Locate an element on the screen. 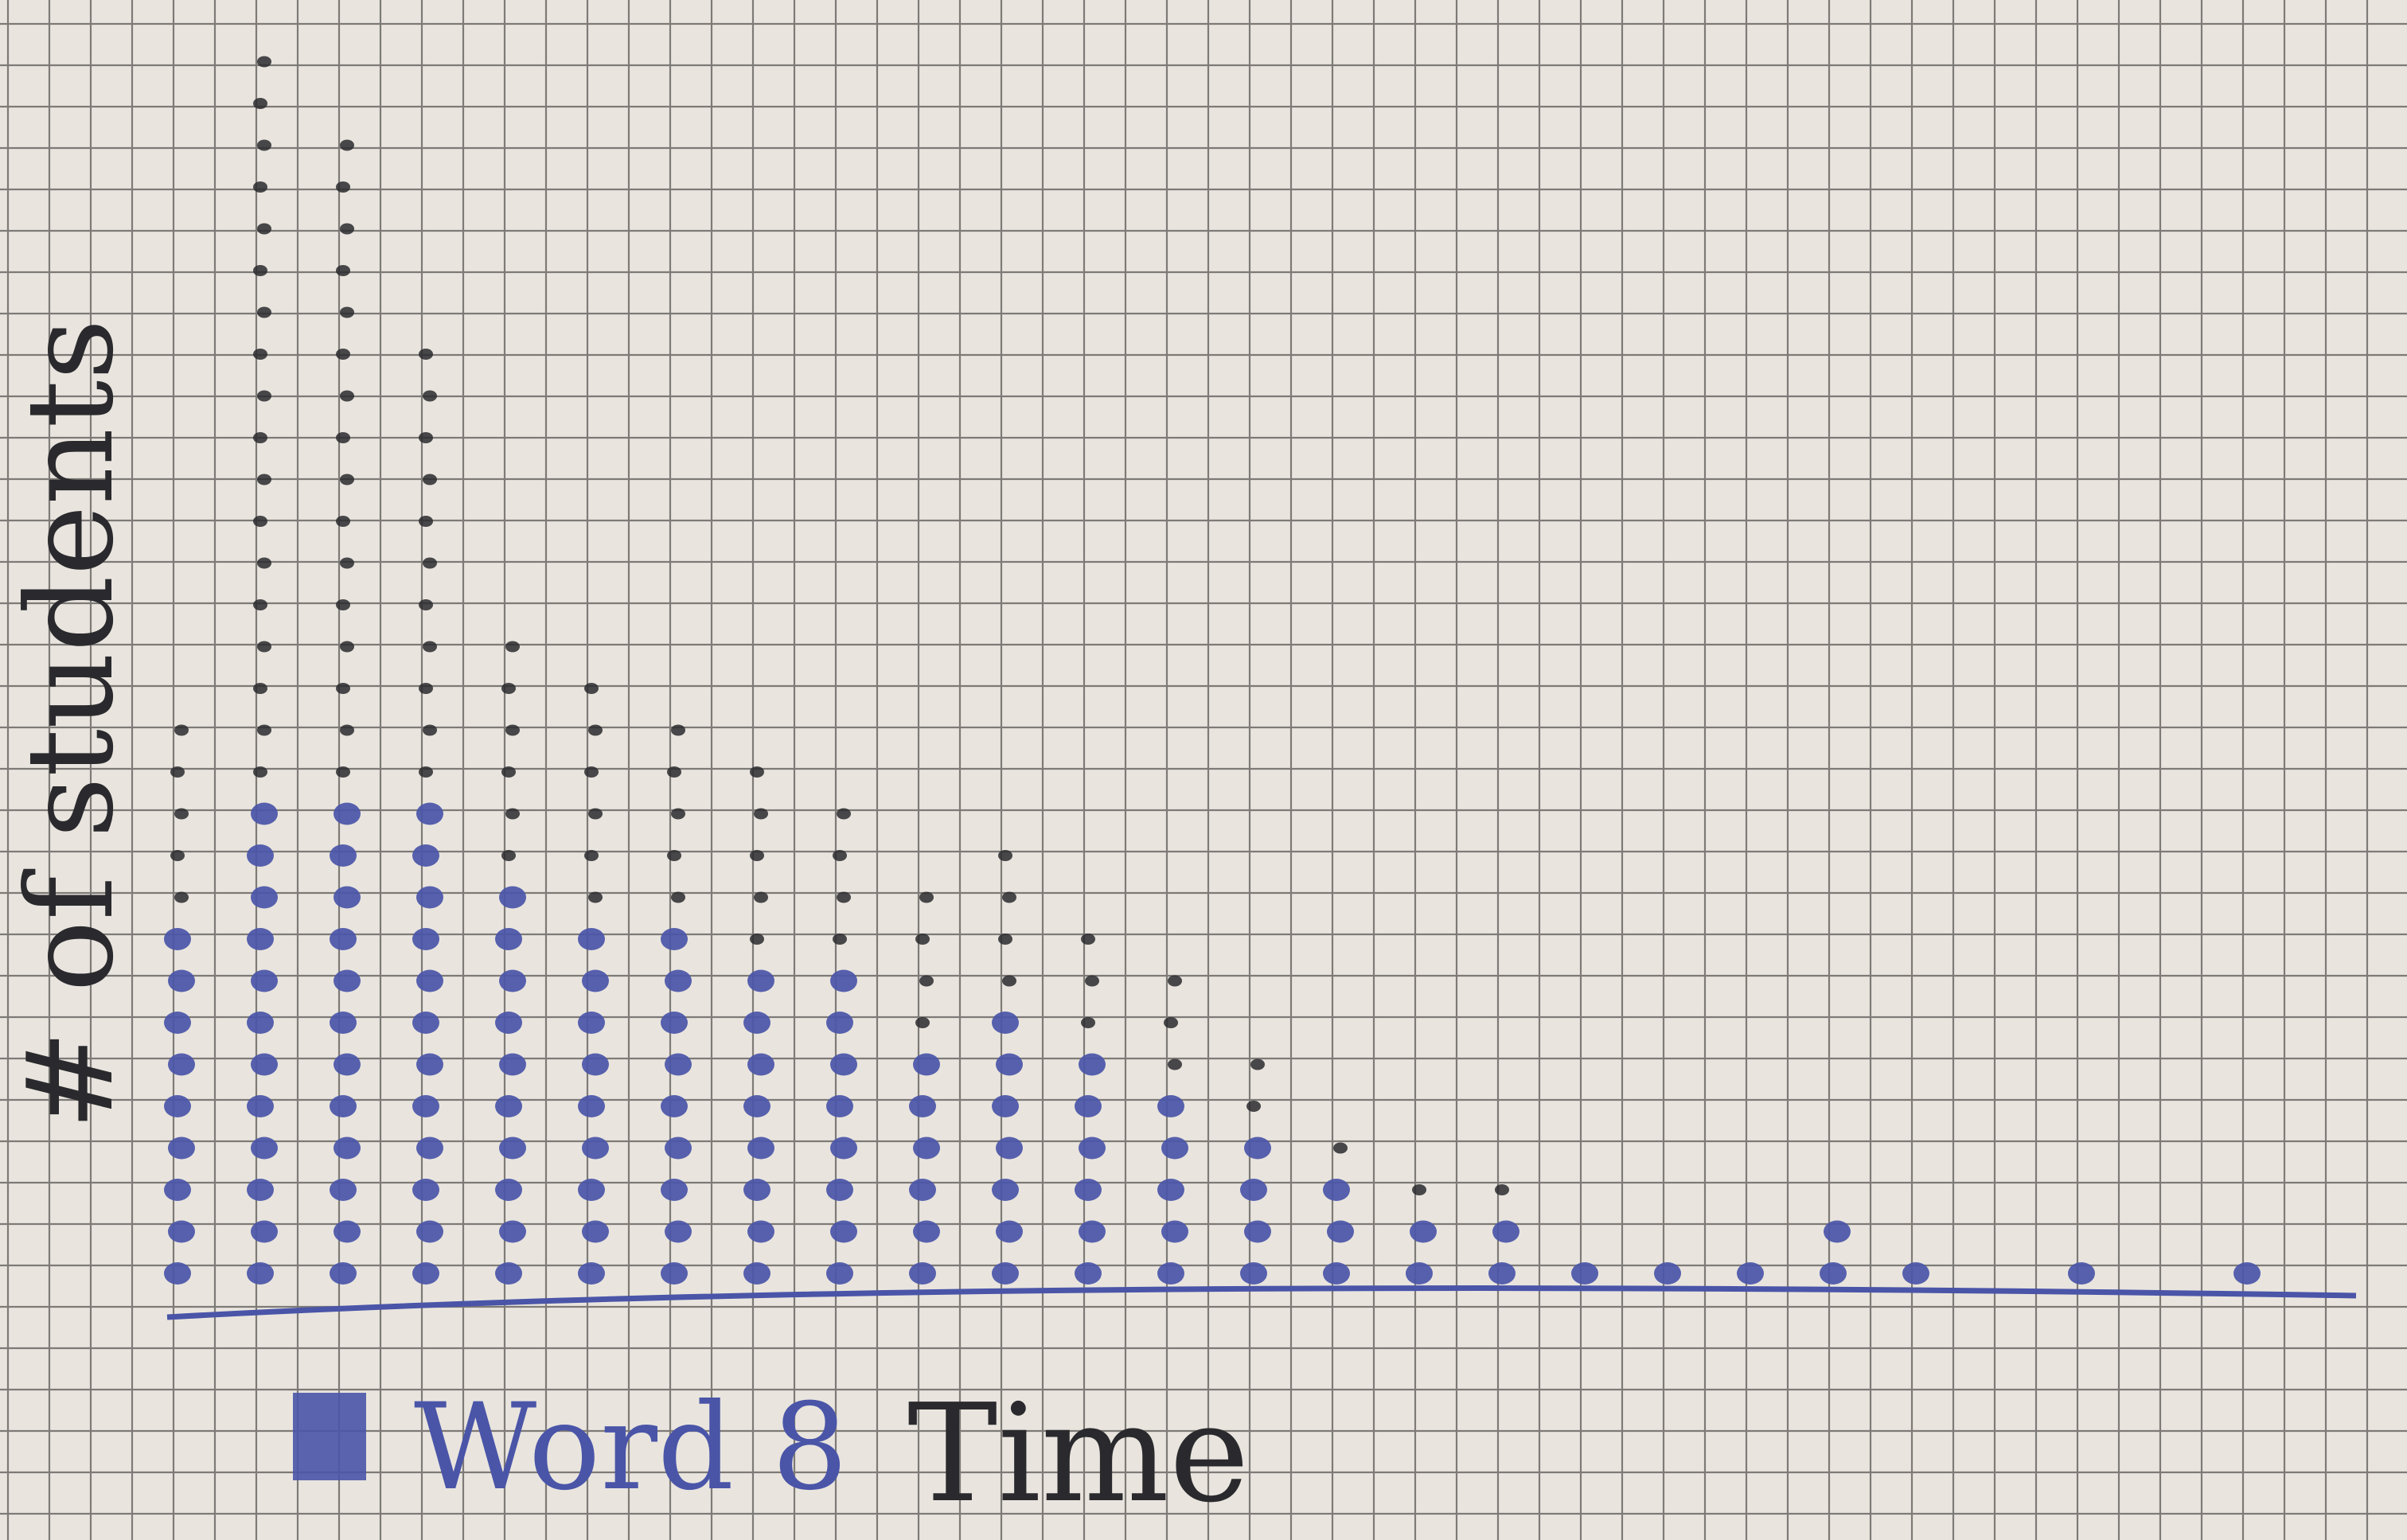 The height and width of the screenshot is (1540, 2407). x-axis-line is located at coordinates (1261, 1302).